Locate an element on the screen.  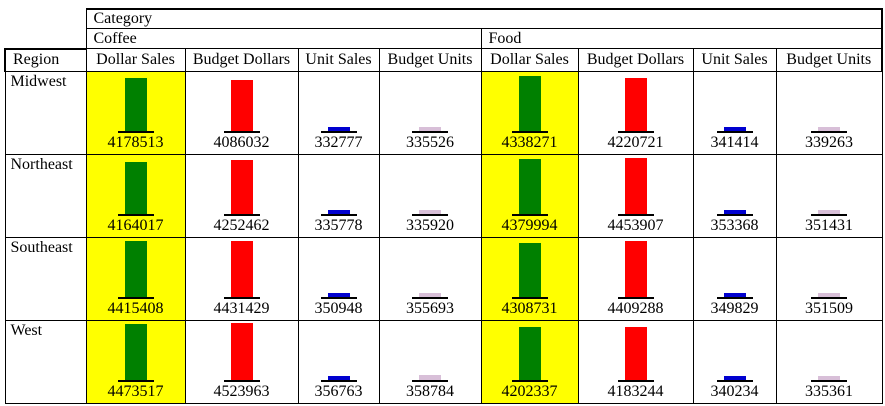
region-dimension-header: Region is located at coordinates (45, 59).